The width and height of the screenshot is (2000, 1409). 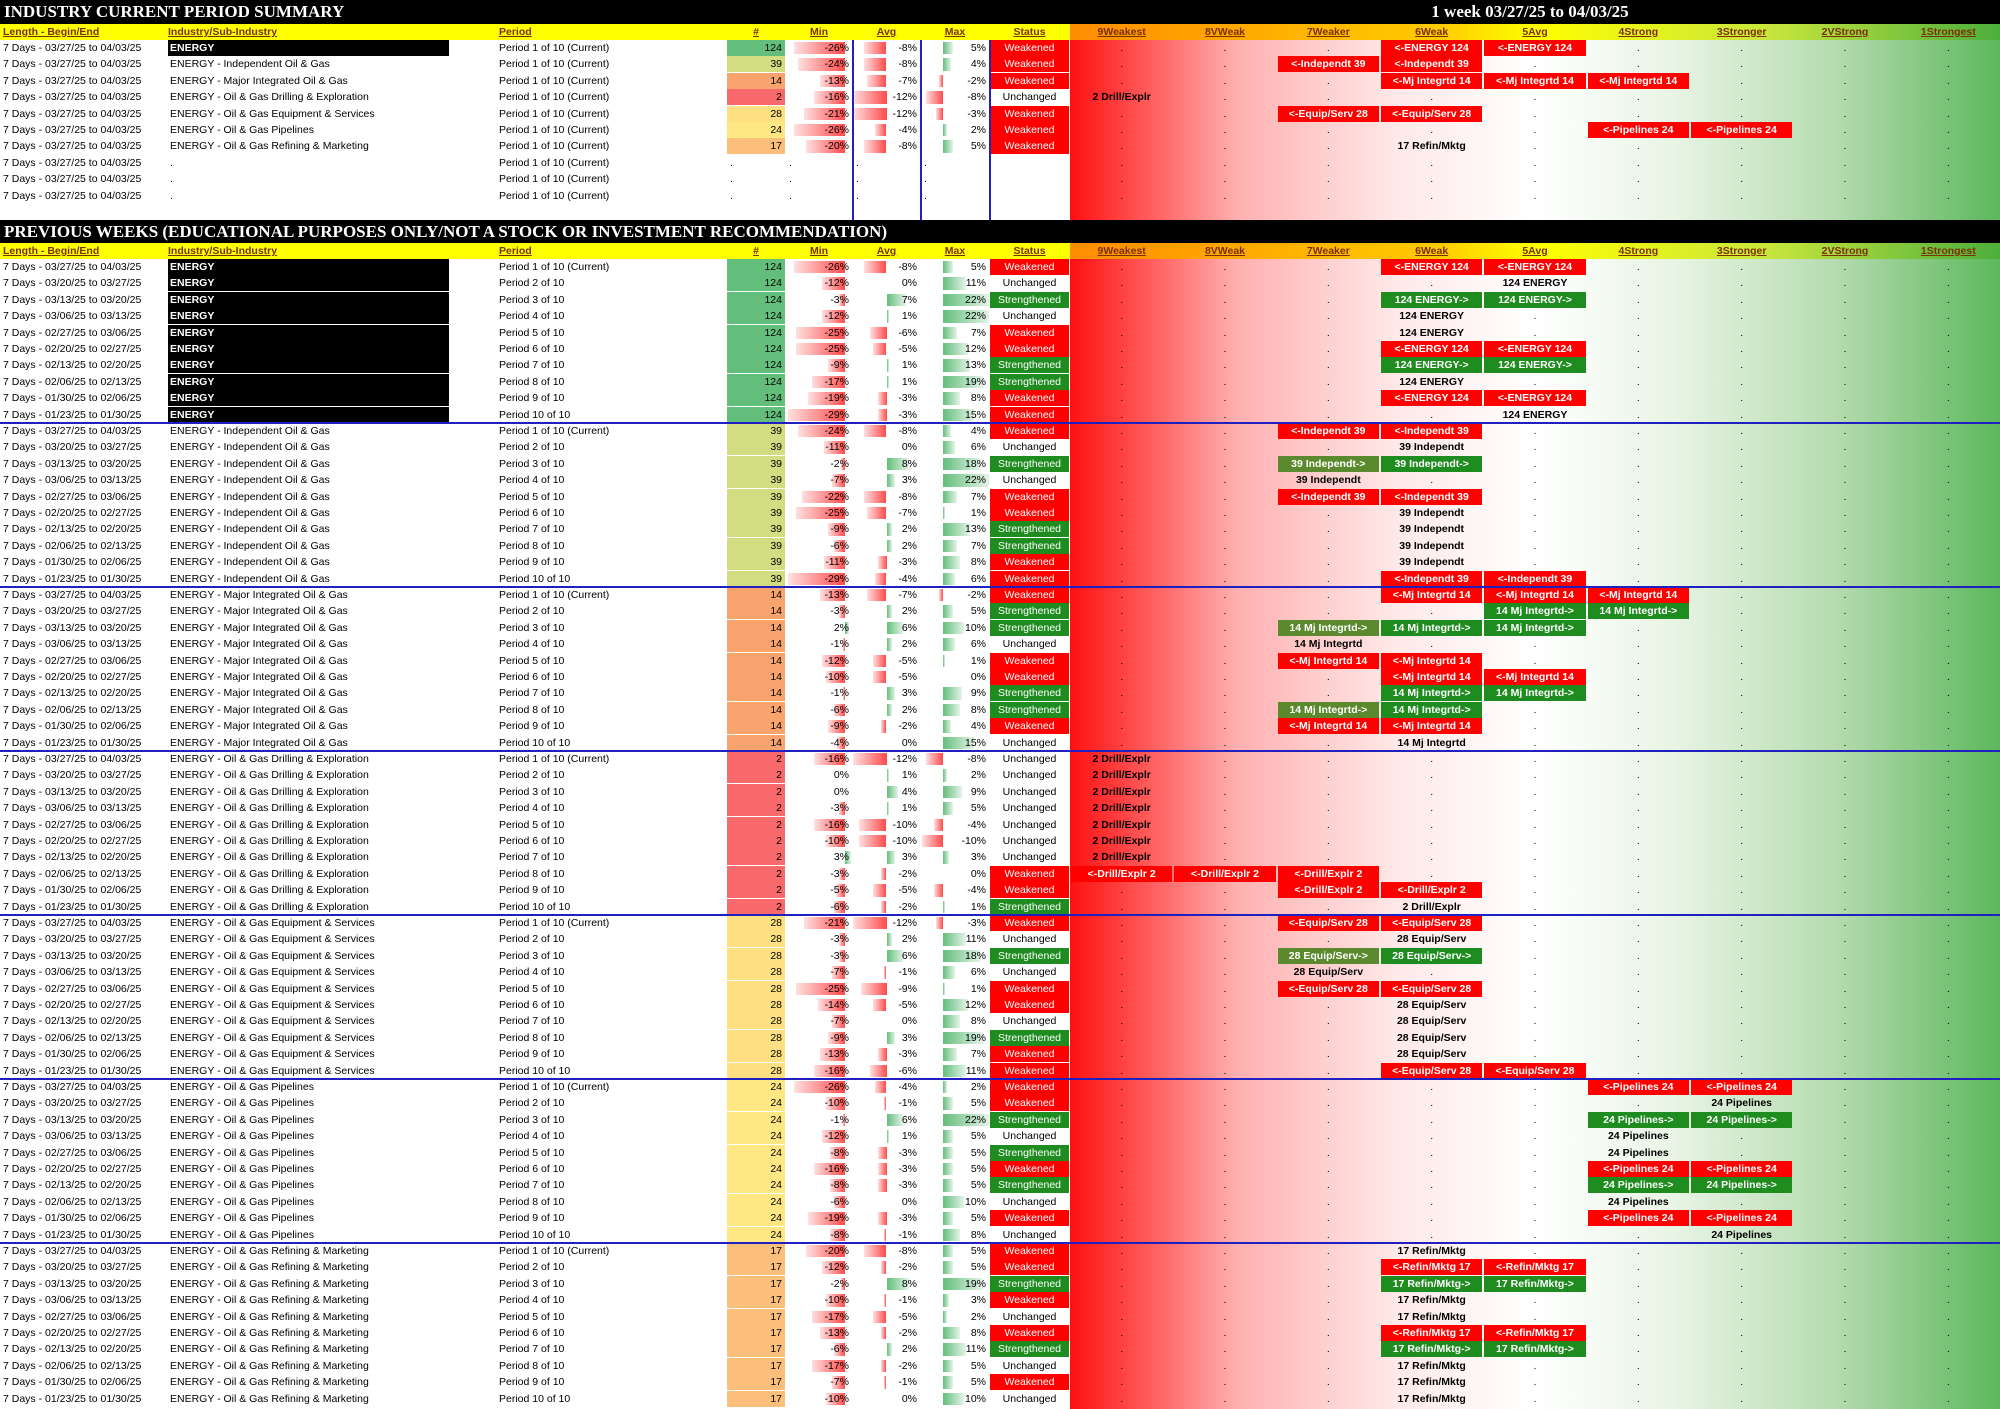 What do you see at coordinates (535, 251) in the screenshot?
I see `header-row` at bounding box center [535, 251].